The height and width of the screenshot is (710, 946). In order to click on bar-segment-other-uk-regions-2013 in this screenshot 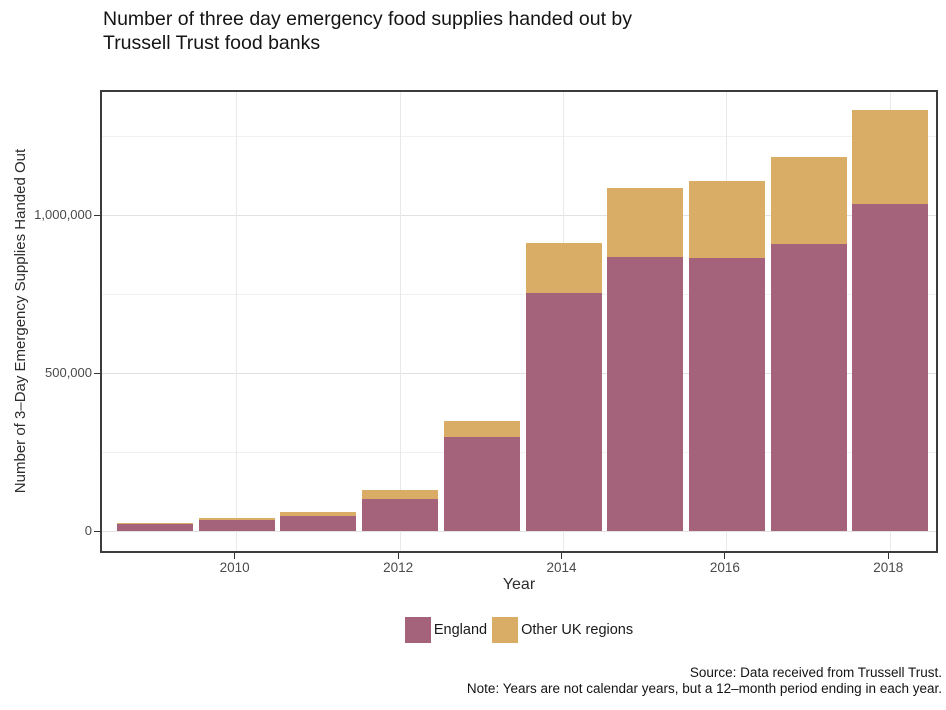, I will do `click(481, 429)`.